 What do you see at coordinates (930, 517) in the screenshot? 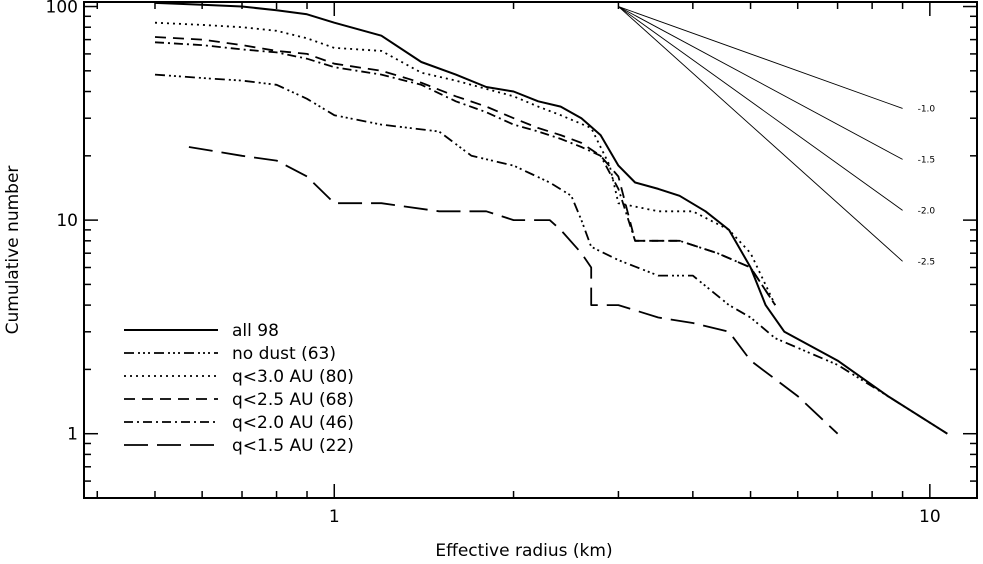
I see `x-tick-label: 10` at bounding box center [930, 517].